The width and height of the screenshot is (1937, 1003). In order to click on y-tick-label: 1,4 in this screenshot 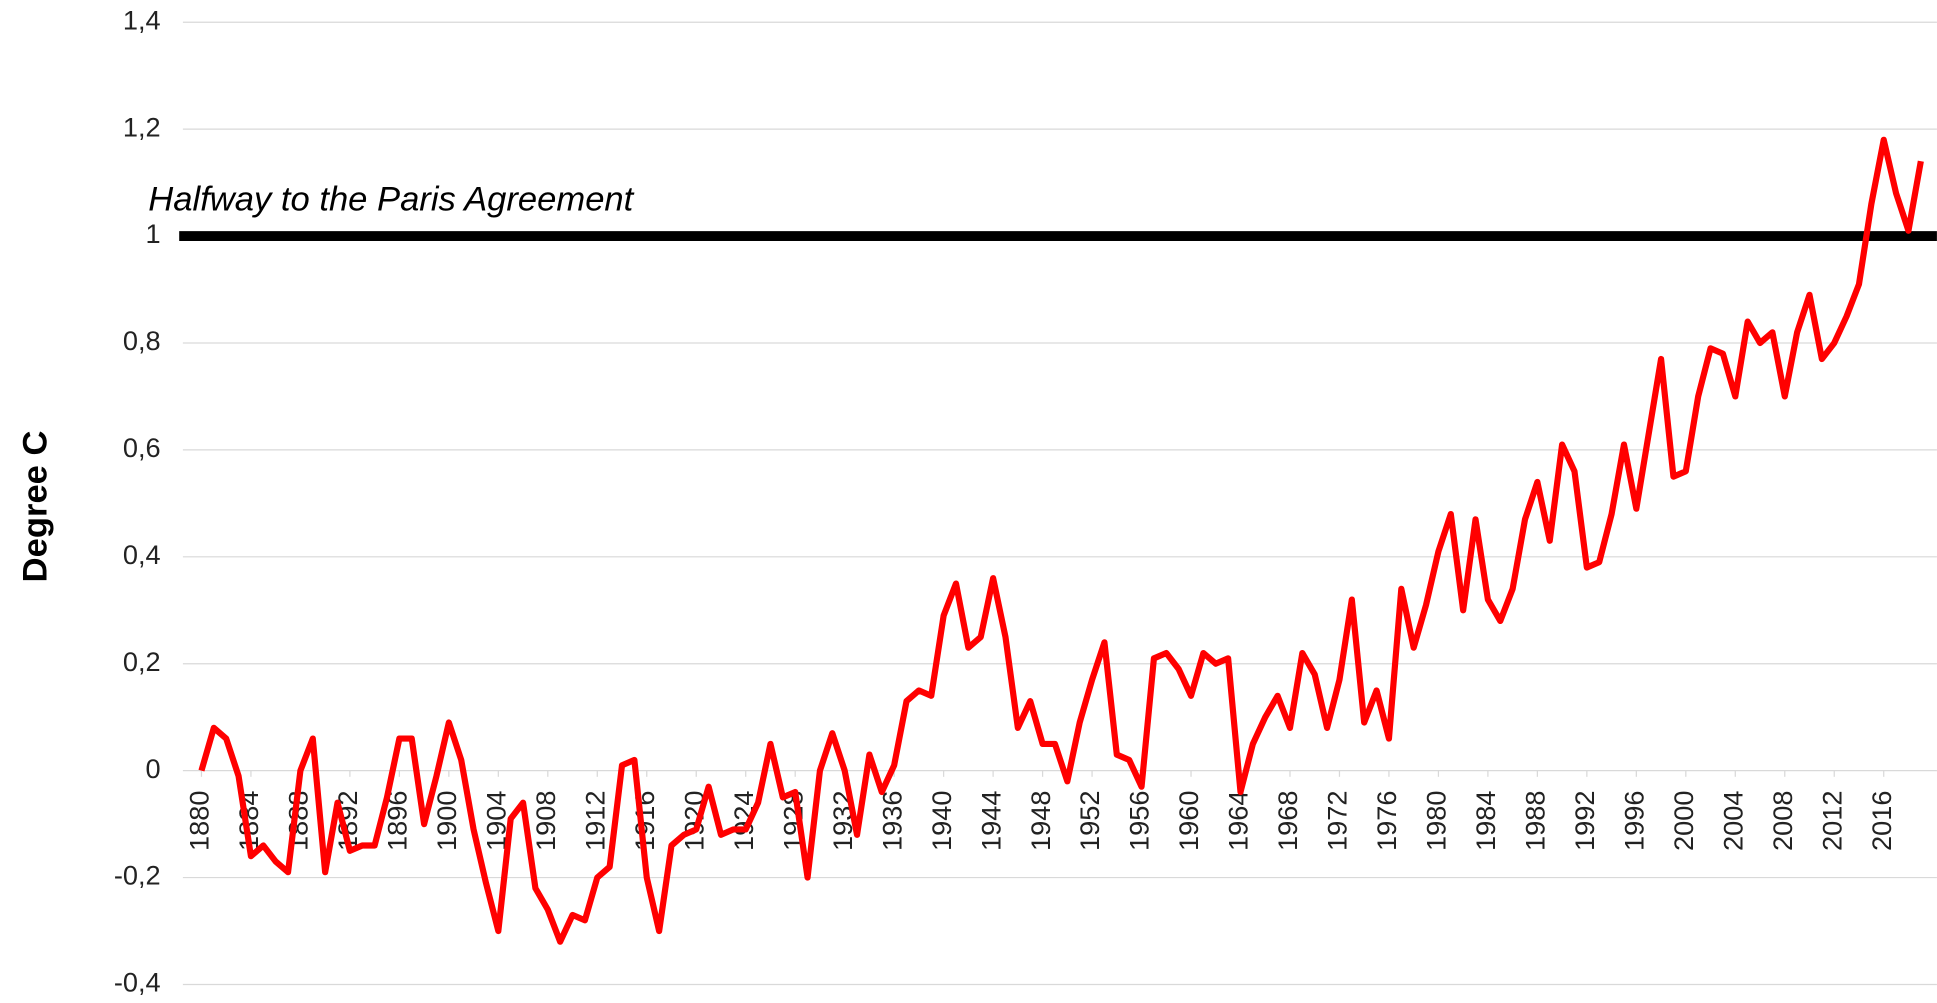, I will do `click(142, 19)`.